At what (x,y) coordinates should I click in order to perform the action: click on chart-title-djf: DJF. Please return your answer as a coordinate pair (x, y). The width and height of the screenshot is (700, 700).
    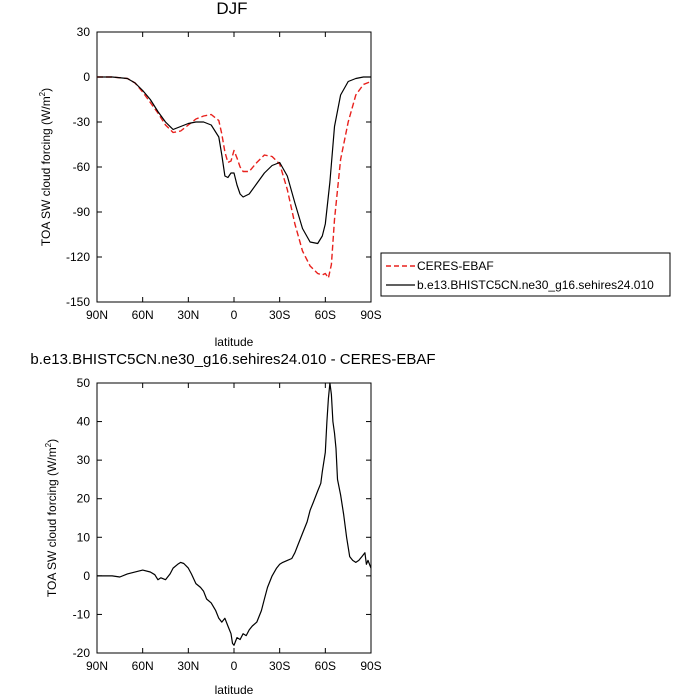
    Looking at the image, I should click on (231, 9).